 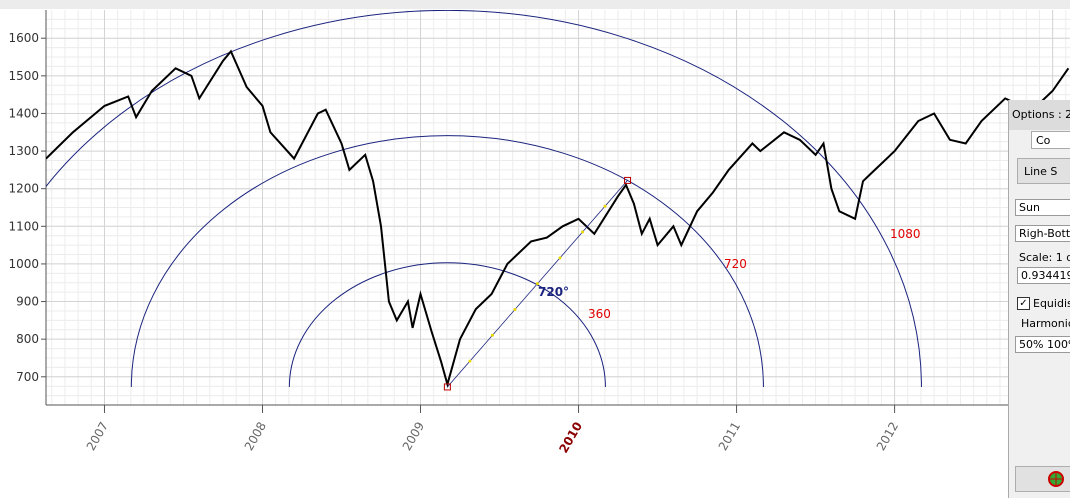 I want to click on arc-label: 1080, so click(x=905, y=234).